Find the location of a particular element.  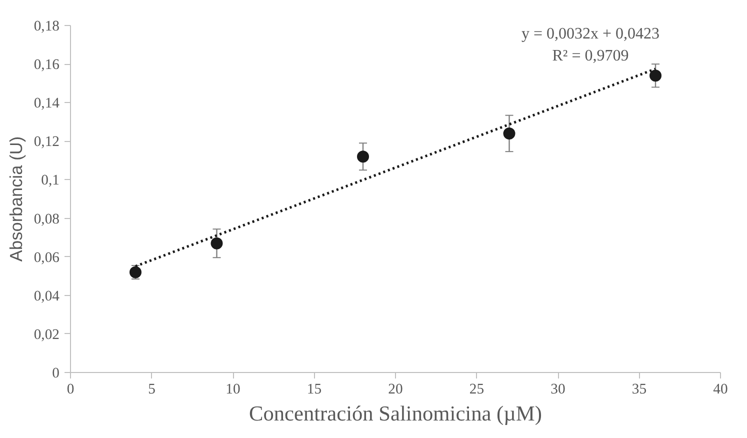

x-tick-label: 20 is located at coordinates (395, 390).